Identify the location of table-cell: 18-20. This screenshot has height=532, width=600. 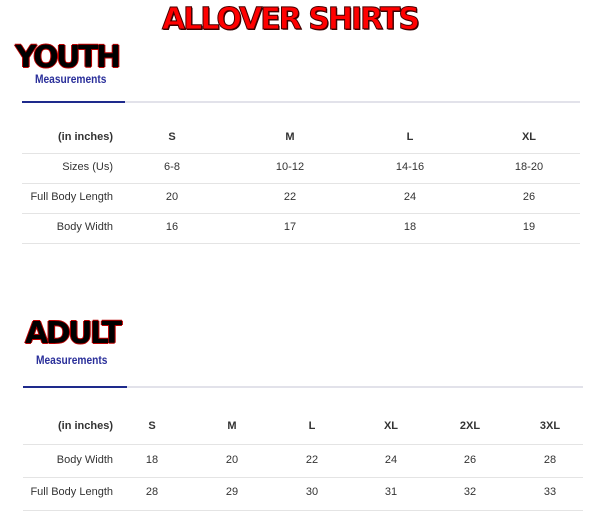
(529, 167).